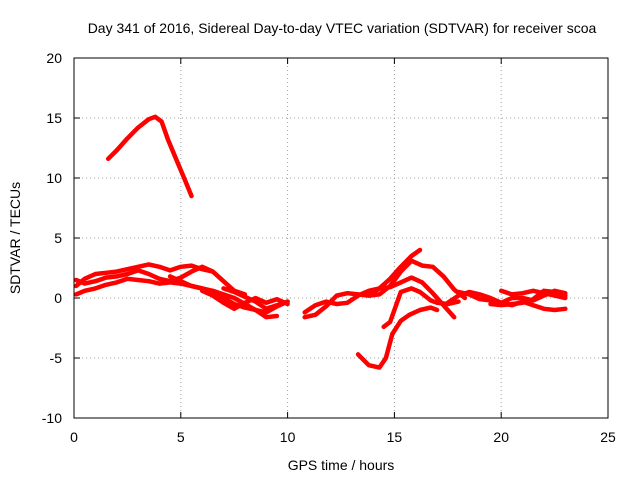  What do you see at coordinates (74, 437) in the screenshot?
I see `x-tick-label: 0` at bounding box center [74, 437].